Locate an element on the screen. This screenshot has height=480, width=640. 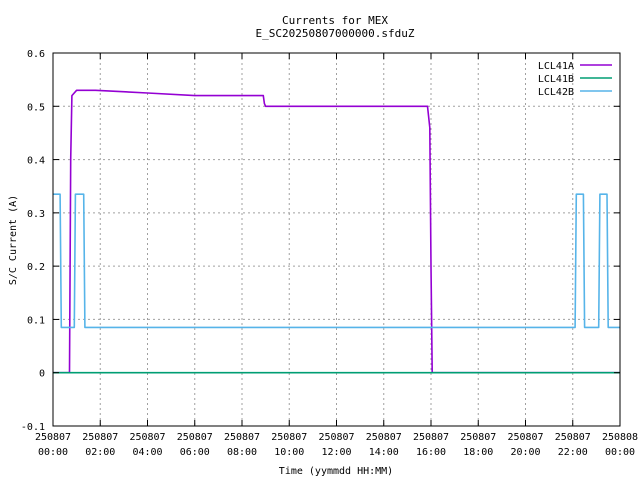
x-tick-time: 08:00 is located at coordinates (242, 452).